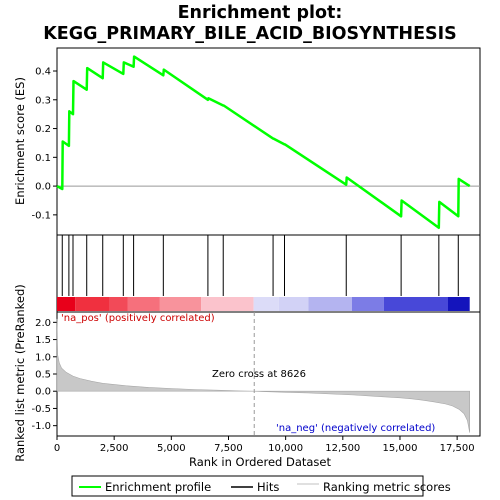 This screenshot has width=500, height=500. What do you see at coordinates (387, 487) in the screenshot?
I see `legend-metric-label: Ranking metric scores` at bounding box center [387, 487].